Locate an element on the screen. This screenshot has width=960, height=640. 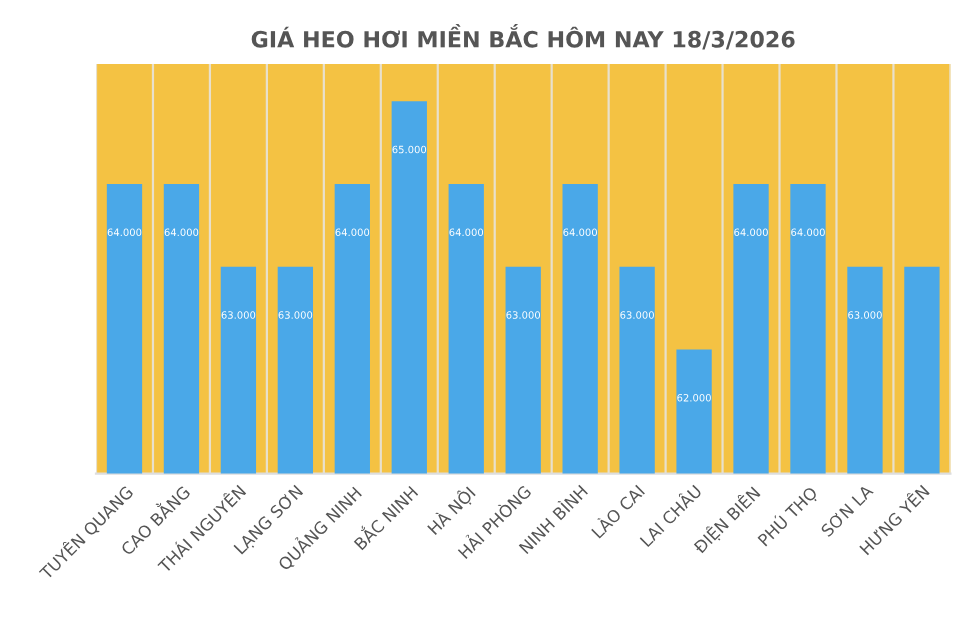
chart-title: GIÁ HEO HƠI MIỀN BẮC HÔM NAY 18/3/2026 is located at coordinates (523, 36).